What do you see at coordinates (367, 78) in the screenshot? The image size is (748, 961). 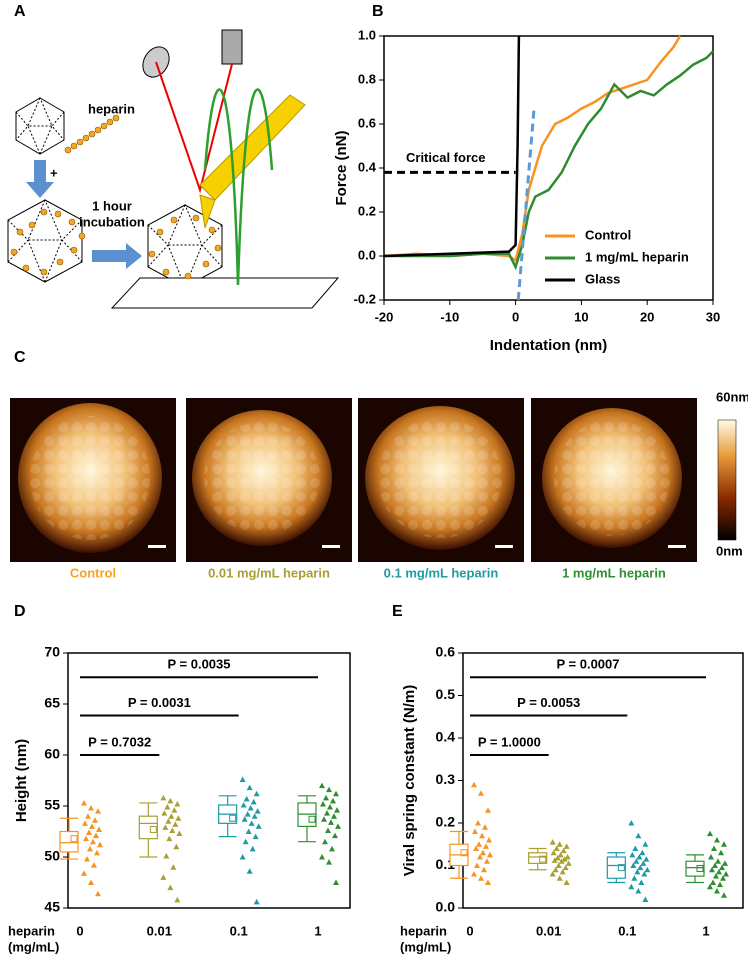 I see `y-tick-label: 0.8` at bounding box center [367, 78].